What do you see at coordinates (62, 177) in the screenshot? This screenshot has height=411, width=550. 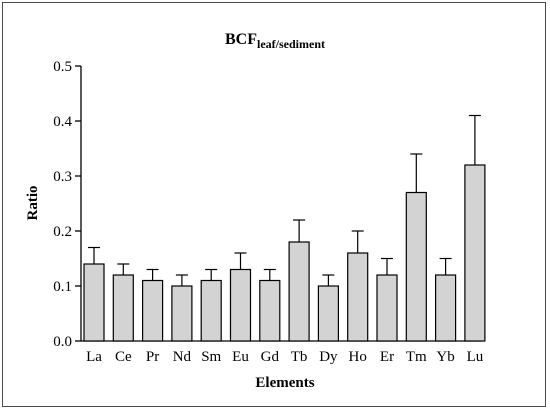 I see `y-tick-label: 0.3` at bounding box center [62, 177].